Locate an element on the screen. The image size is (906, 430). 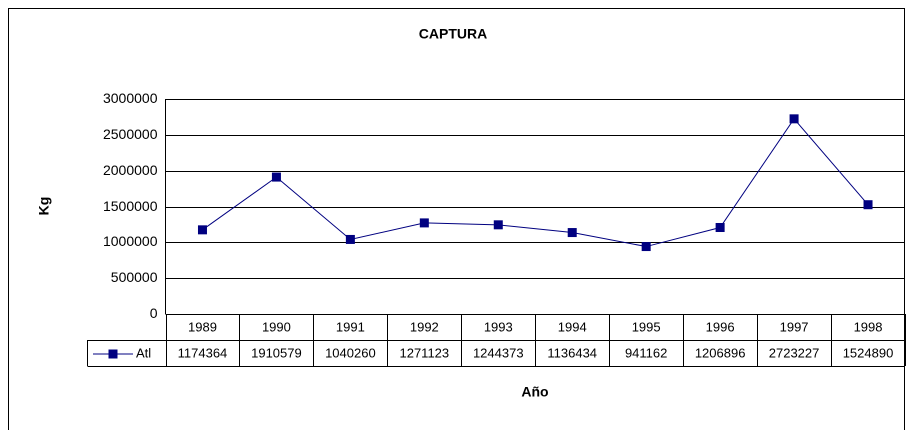
x-tick-label: 1995 is located at coordinates (646, 326).